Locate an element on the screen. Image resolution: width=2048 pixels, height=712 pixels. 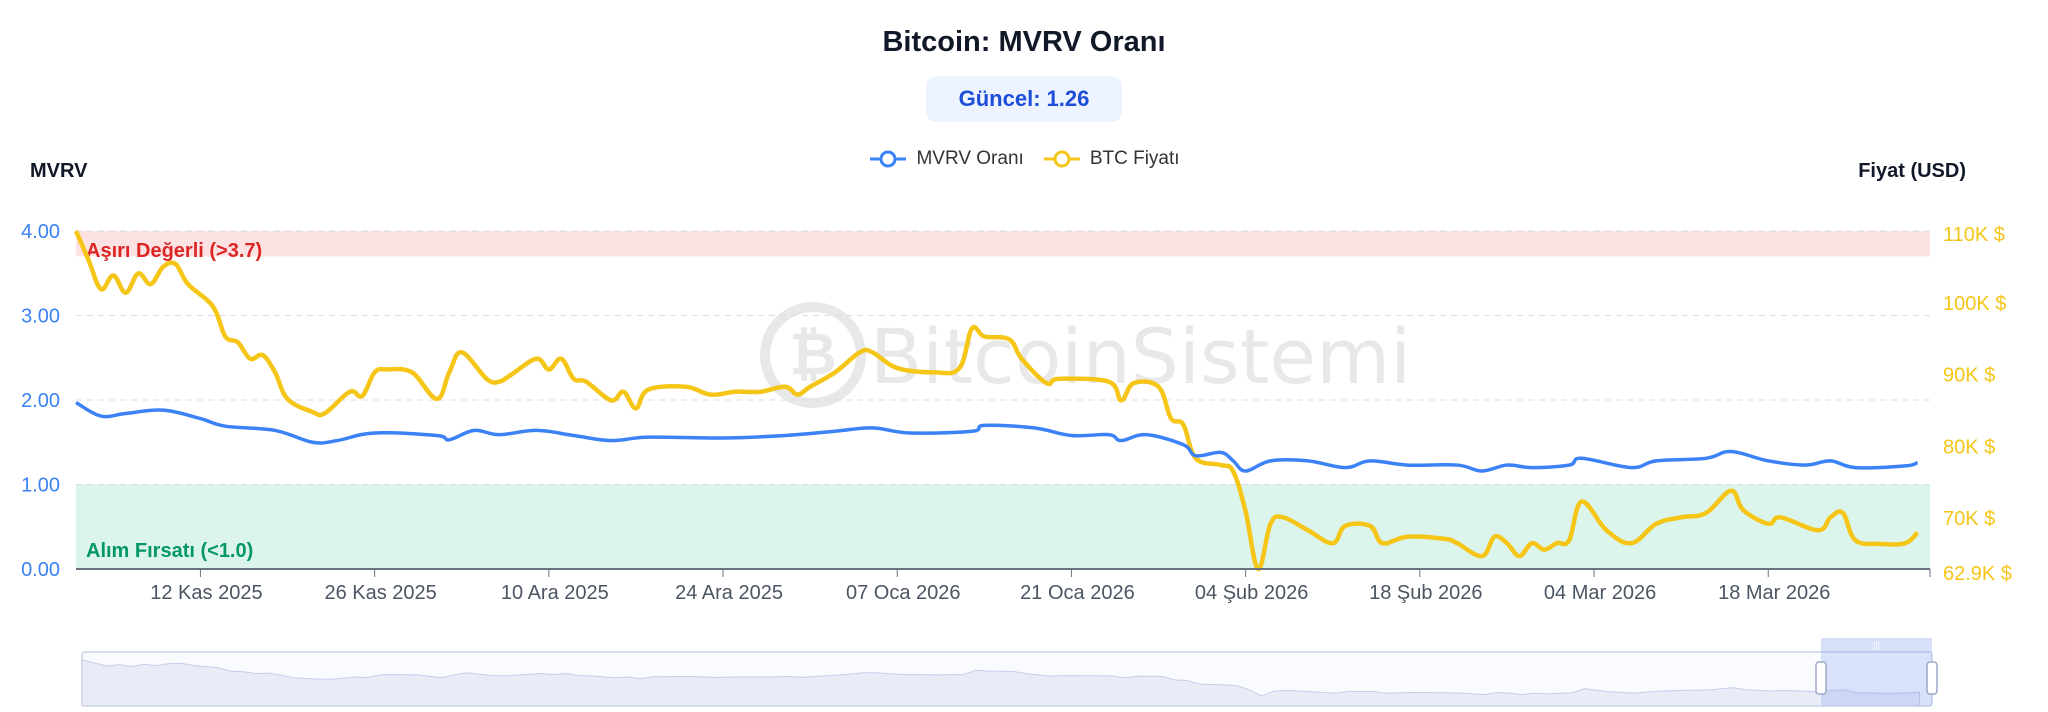
x-tick-label: 10 Ara 2025 is located at coordinates (555, 593).